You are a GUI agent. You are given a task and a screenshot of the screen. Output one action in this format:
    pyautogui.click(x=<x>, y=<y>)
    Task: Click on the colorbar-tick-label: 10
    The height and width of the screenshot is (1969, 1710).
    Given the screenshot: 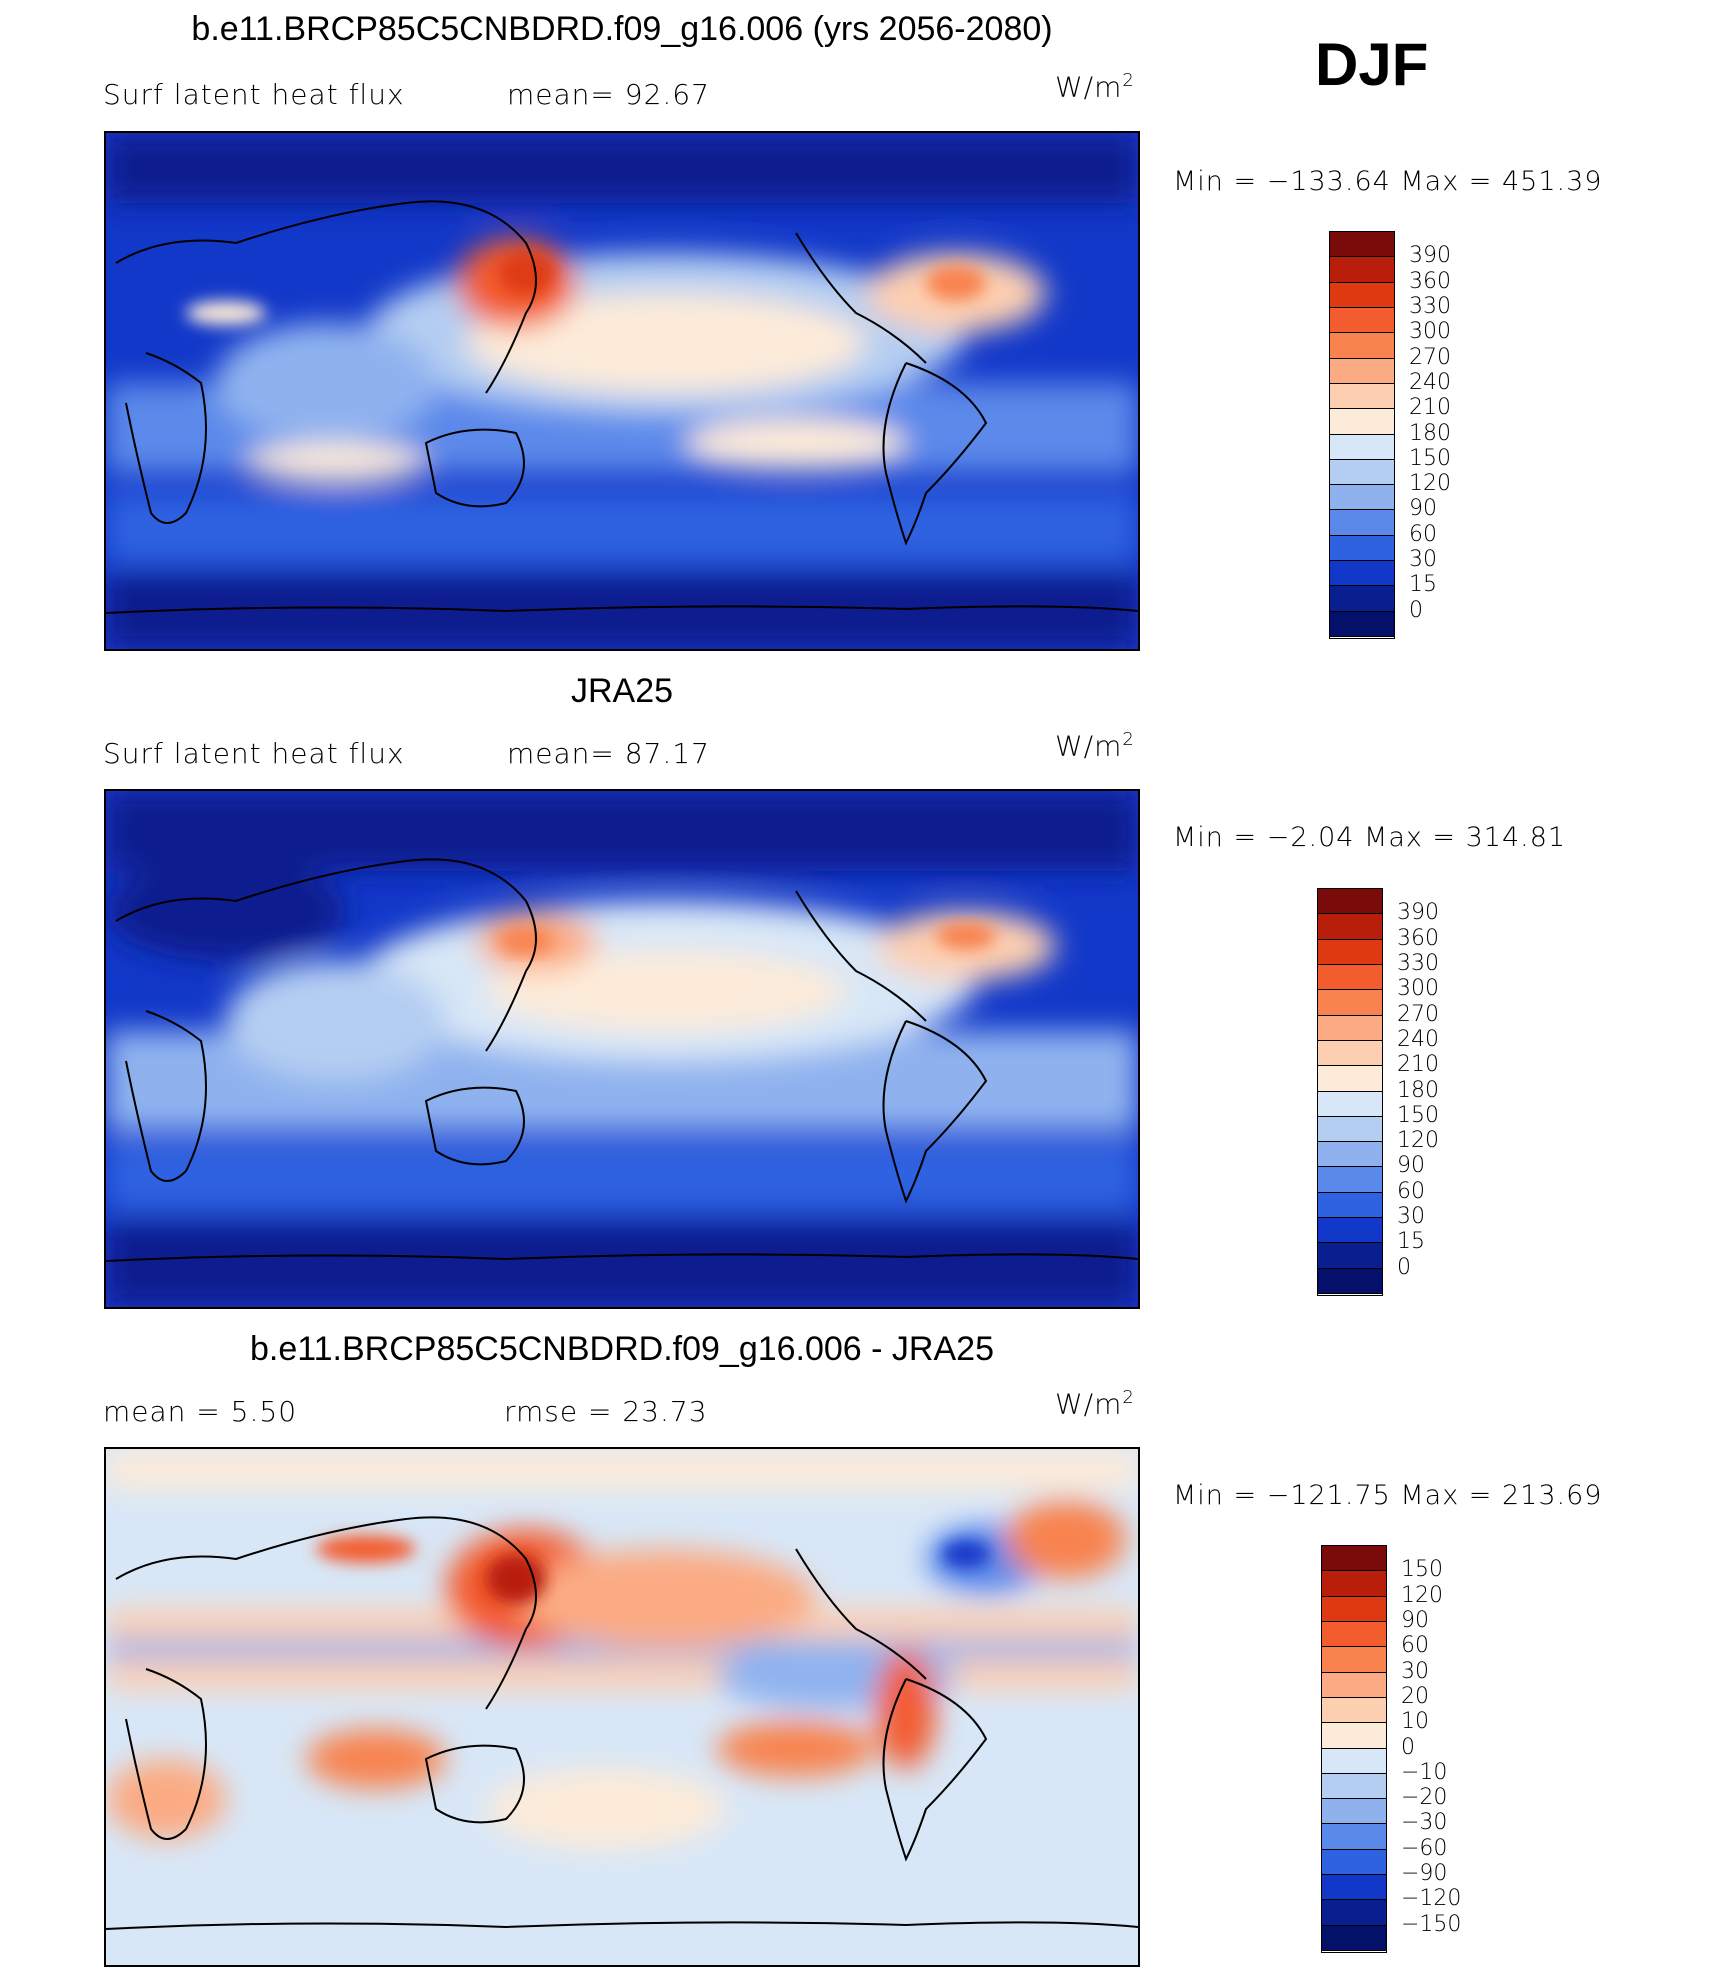 What is the action you would take?
    pyautogui.click(x=1415, y=1722)
    